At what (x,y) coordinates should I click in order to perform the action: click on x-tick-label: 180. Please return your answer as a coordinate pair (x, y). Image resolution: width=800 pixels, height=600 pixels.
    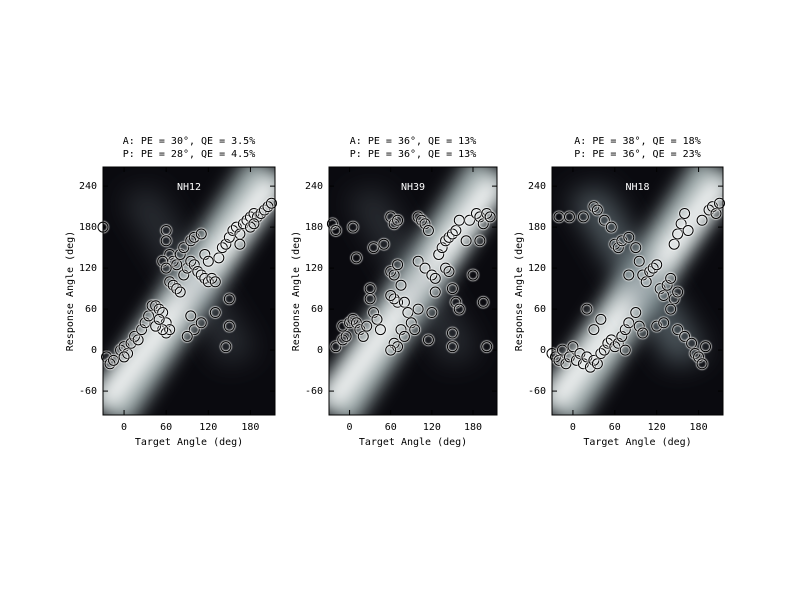
    Looking at the image, I should click on (250, 427).